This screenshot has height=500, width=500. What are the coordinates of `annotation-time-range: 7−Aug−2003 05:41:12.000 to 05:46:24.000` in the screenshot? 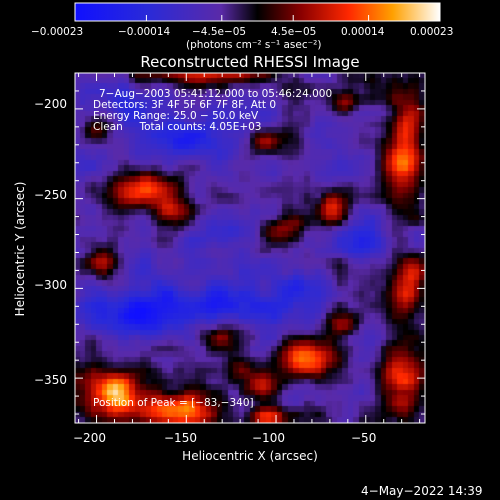 It's located at (216, 94).